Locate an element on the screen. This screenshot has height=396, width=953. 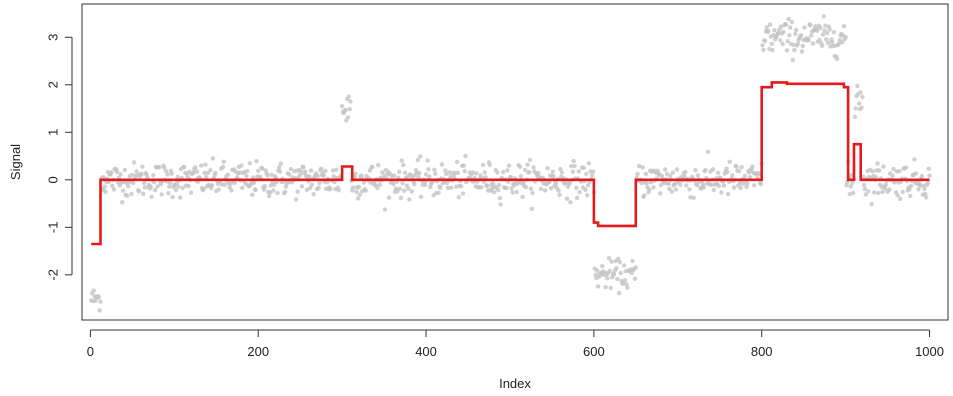
x-tick-label: 1000 is located at coordinates (929, 351).